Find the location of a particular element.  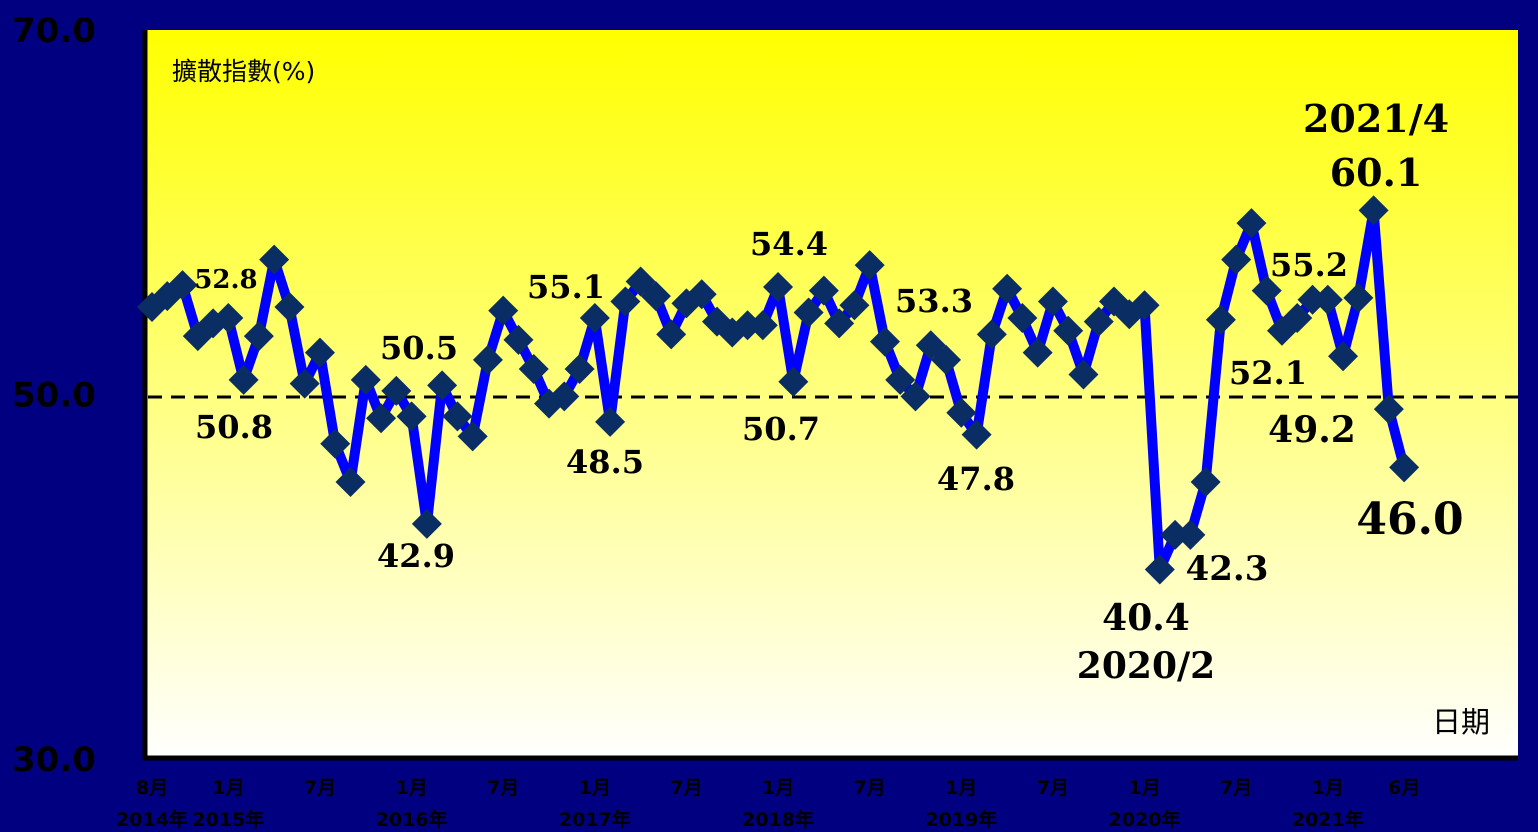

data-label: 42.9 is located at coordinates (416, 556).